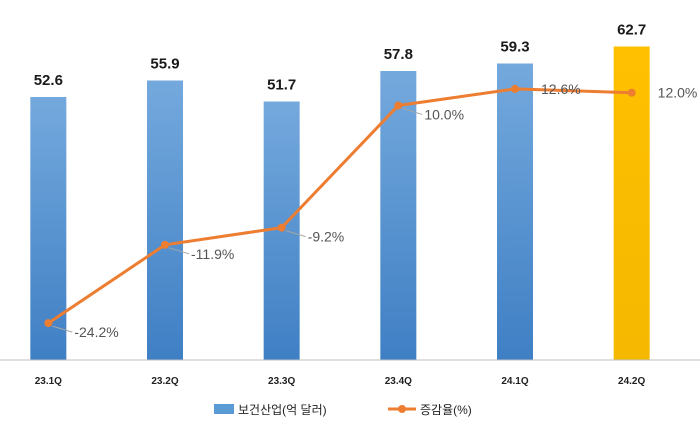 The height and width of the screenshot is (440, 700). Describe the element at coordinates (326, 237) in the screenshot. I see `rate-value-label: -9.2%` at that location.